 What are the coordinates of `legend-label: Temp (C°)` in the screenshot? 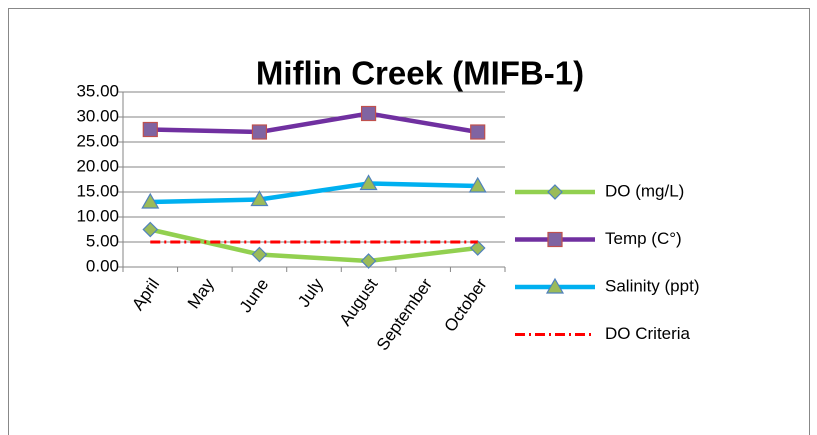 It's located at (643, 238).